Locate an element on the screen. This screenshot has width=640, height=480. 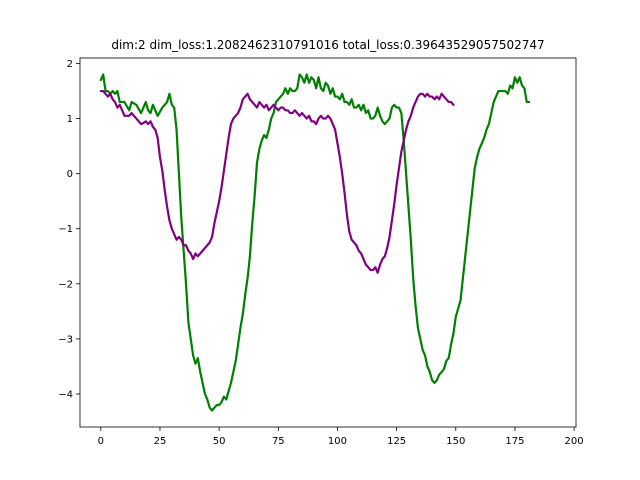
x-tick-label: 200 is located at coordinates (574, 441).